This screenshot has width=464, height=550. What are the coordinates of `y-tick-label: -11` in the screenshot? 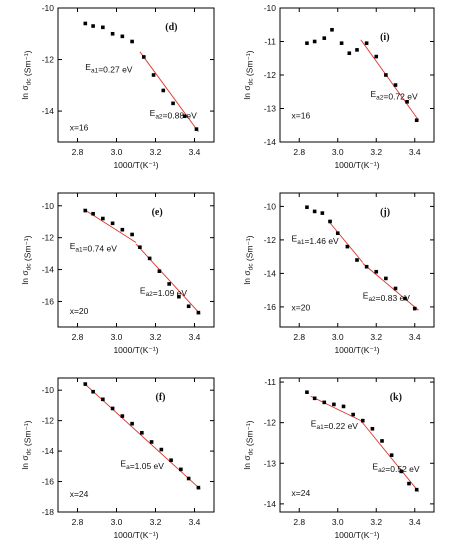 It's located at (270, 382).